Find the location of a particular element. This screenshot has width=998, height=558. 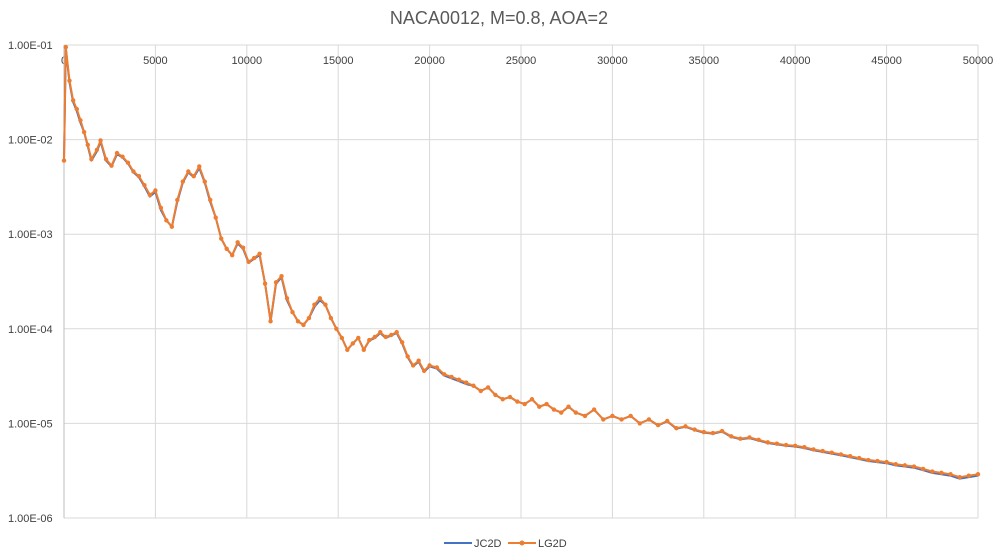

x-tick-label: 20000 is located at coordinates (429, 61).